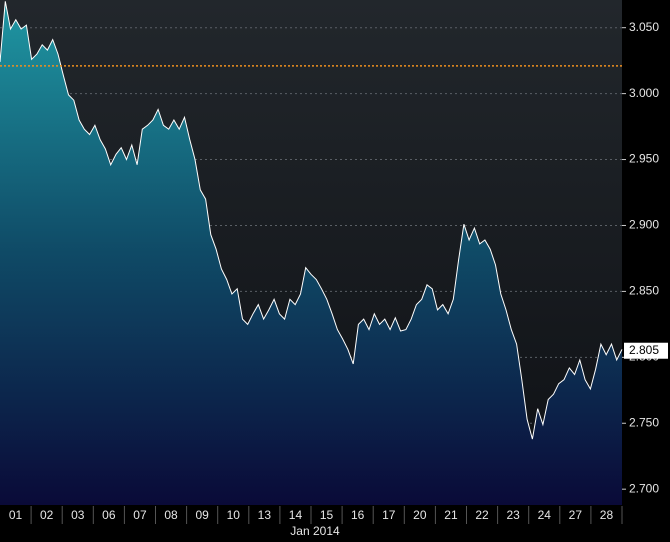  Describe the element at coordinates (646, 271) in the screenshot. I see `axis-background` at that location.